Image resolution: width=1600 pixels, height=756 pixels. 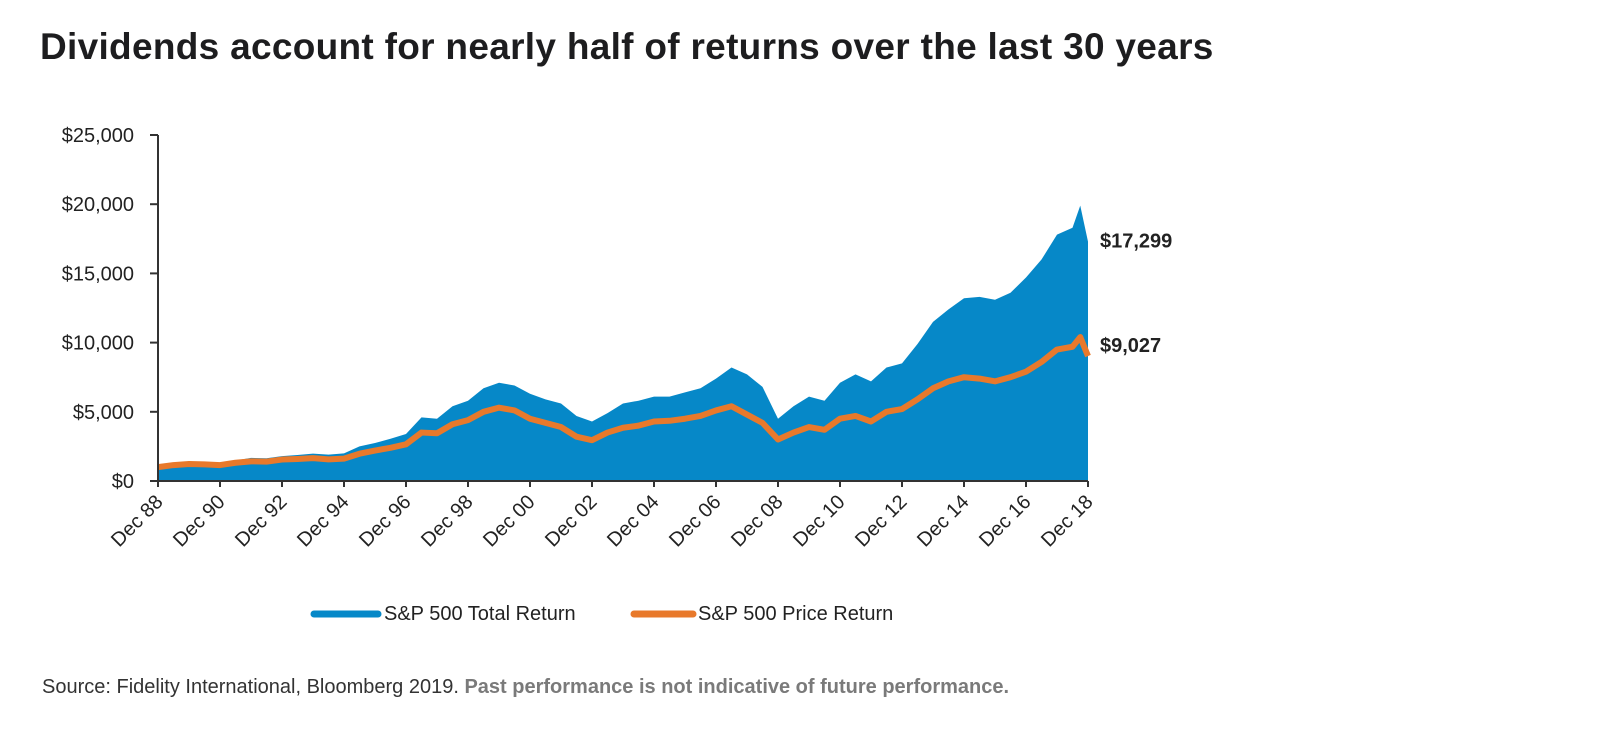 What do you see at coordinates (261, 521) in the screenshot?
I see `x-tick-label: Dec 92` at bounding box center [261, 521].